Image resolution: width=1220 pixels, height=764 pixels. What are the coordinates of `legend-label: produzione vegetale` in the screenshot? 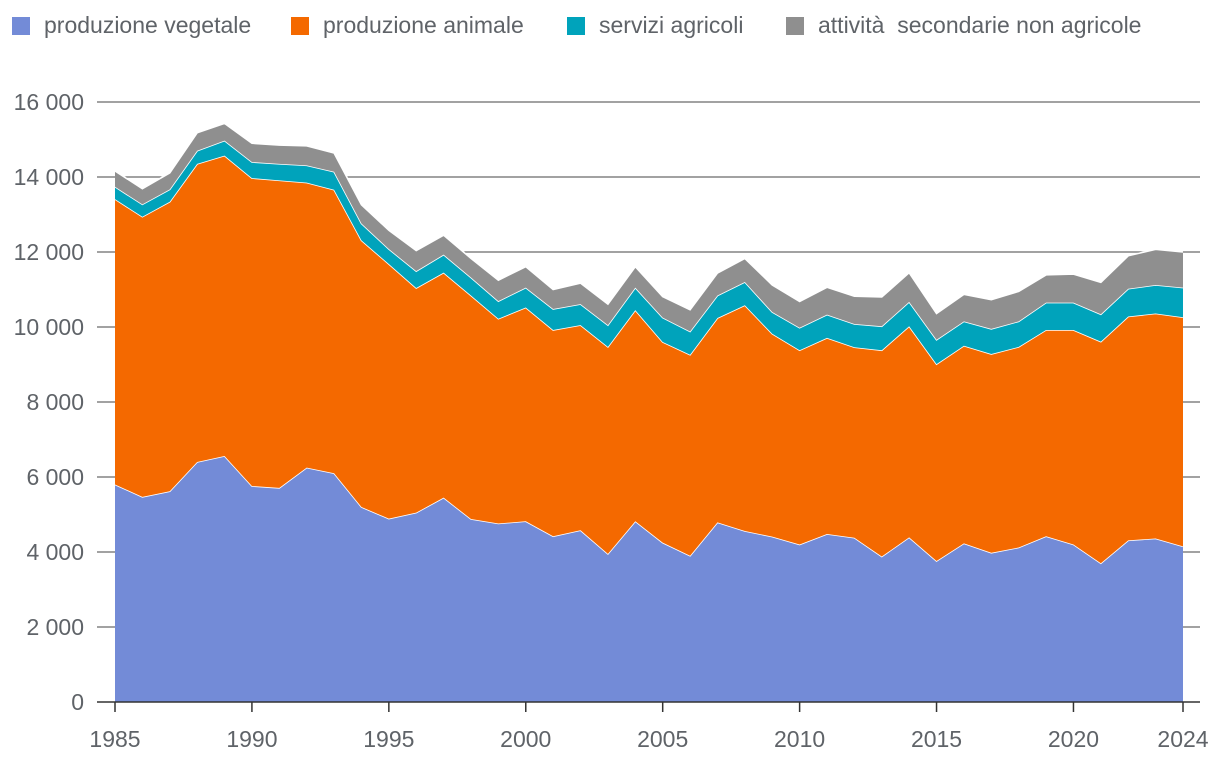 It's located at (148, 25).